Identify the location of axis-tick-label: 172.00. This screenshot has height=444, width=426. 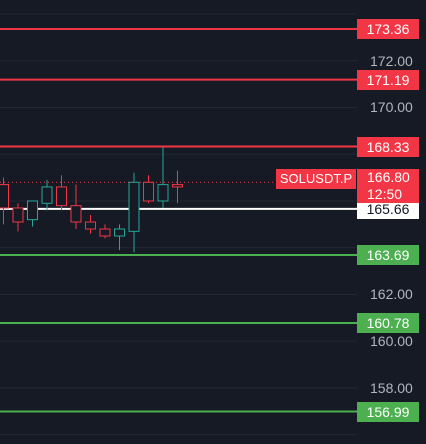
(391, 60).